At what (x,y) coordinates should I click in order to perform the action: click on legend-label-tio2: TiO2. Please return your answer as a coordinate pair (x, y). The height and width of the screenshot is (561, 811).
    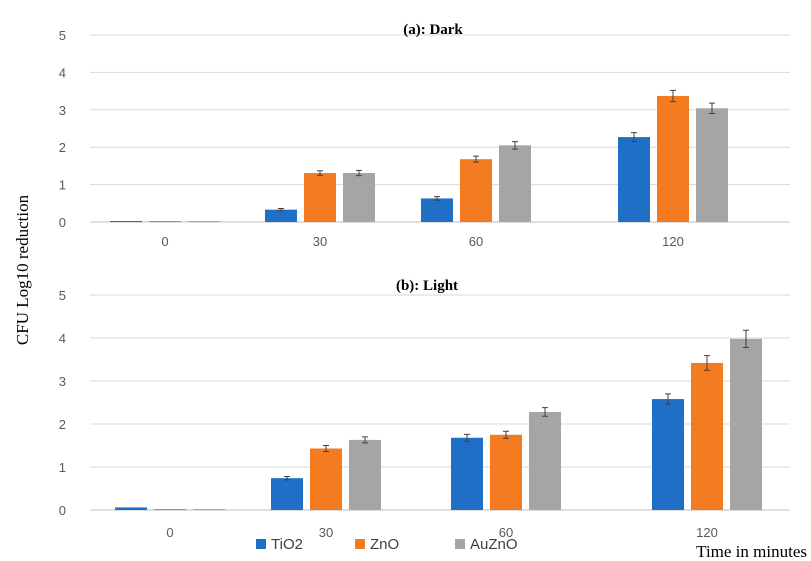
    Looking at the image, I should click on (287, 544).